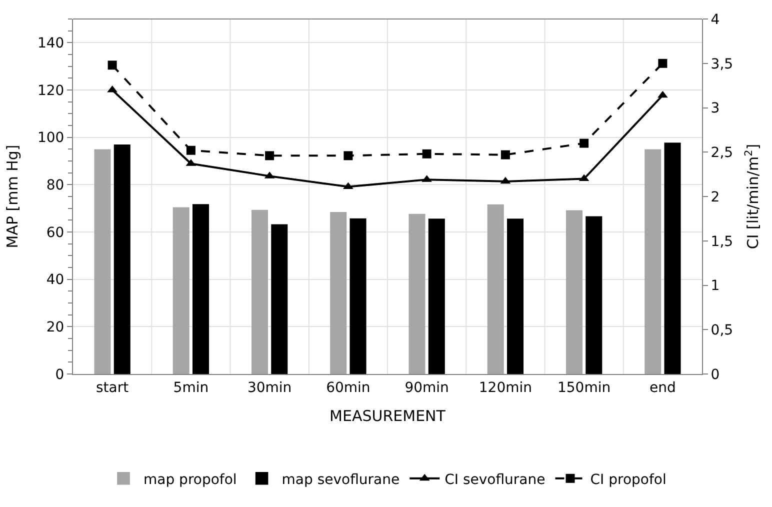 This screenshot has width=772, height=507. Describe the element at coordinates (50, 138) in the screenshot. I see `y-tick-label: 100` at that location.